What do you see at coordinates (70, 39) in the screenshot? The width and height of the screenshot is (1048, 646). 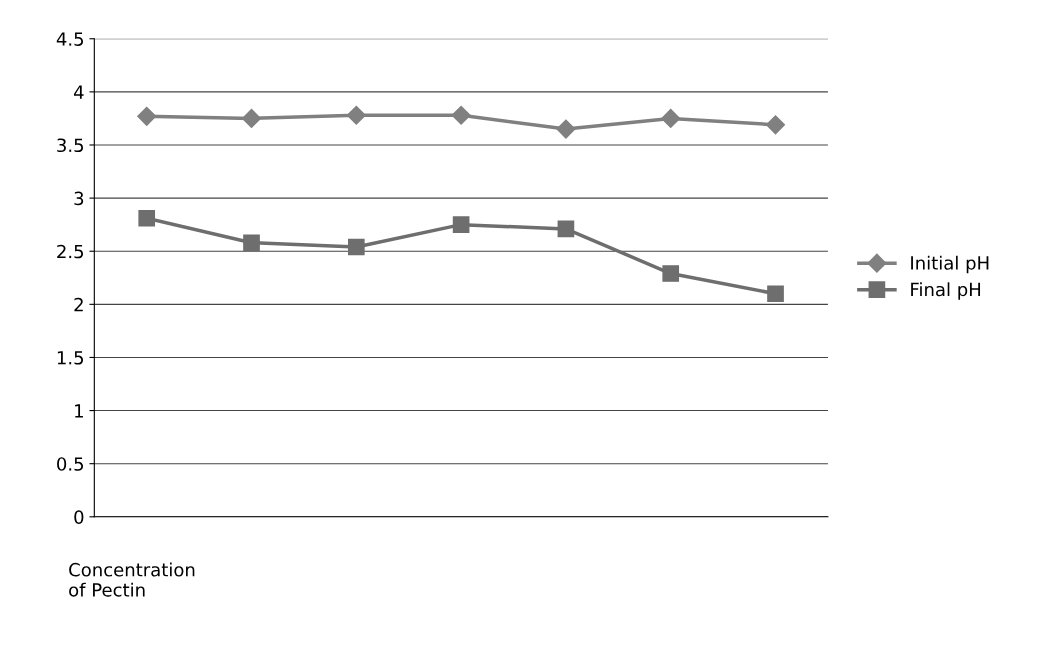 I see `y-tick-label: 4.5` at bounding box center [70, 39].